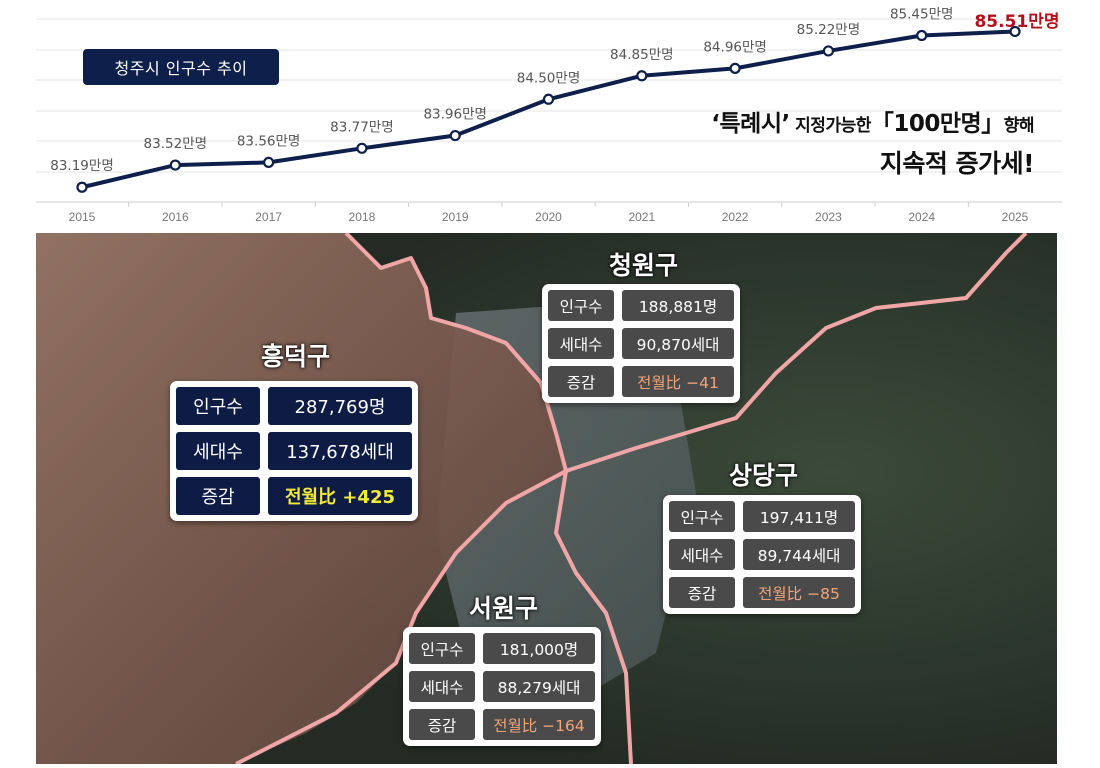 Image resolution: width=1100 pixels, height=768 pixels. Describe the element at coordinates (750, 124) in the screenshot. I see `slogan-special-city: 특례시` at that location.